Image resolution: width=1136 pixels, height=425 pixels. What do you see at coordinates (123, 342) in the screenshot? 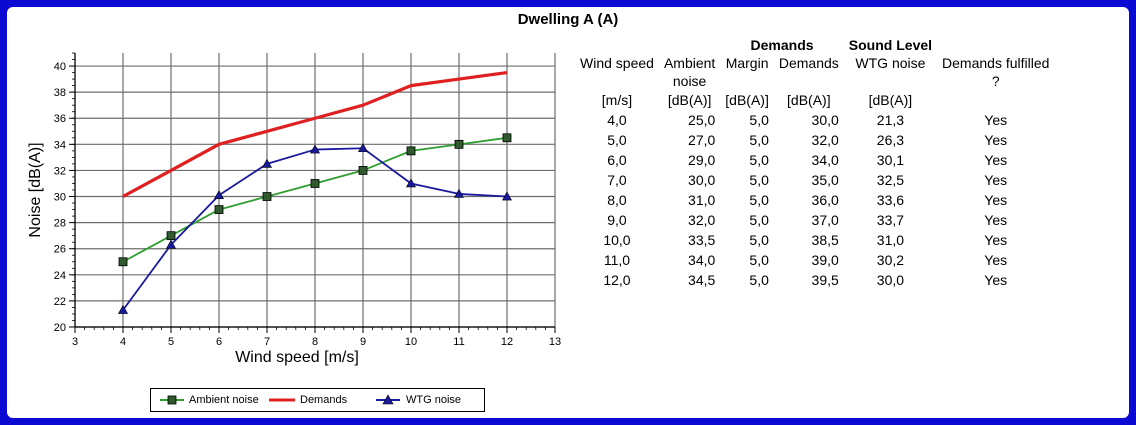
I see `x-tick-label: 4` at bounding box center [123, 342].